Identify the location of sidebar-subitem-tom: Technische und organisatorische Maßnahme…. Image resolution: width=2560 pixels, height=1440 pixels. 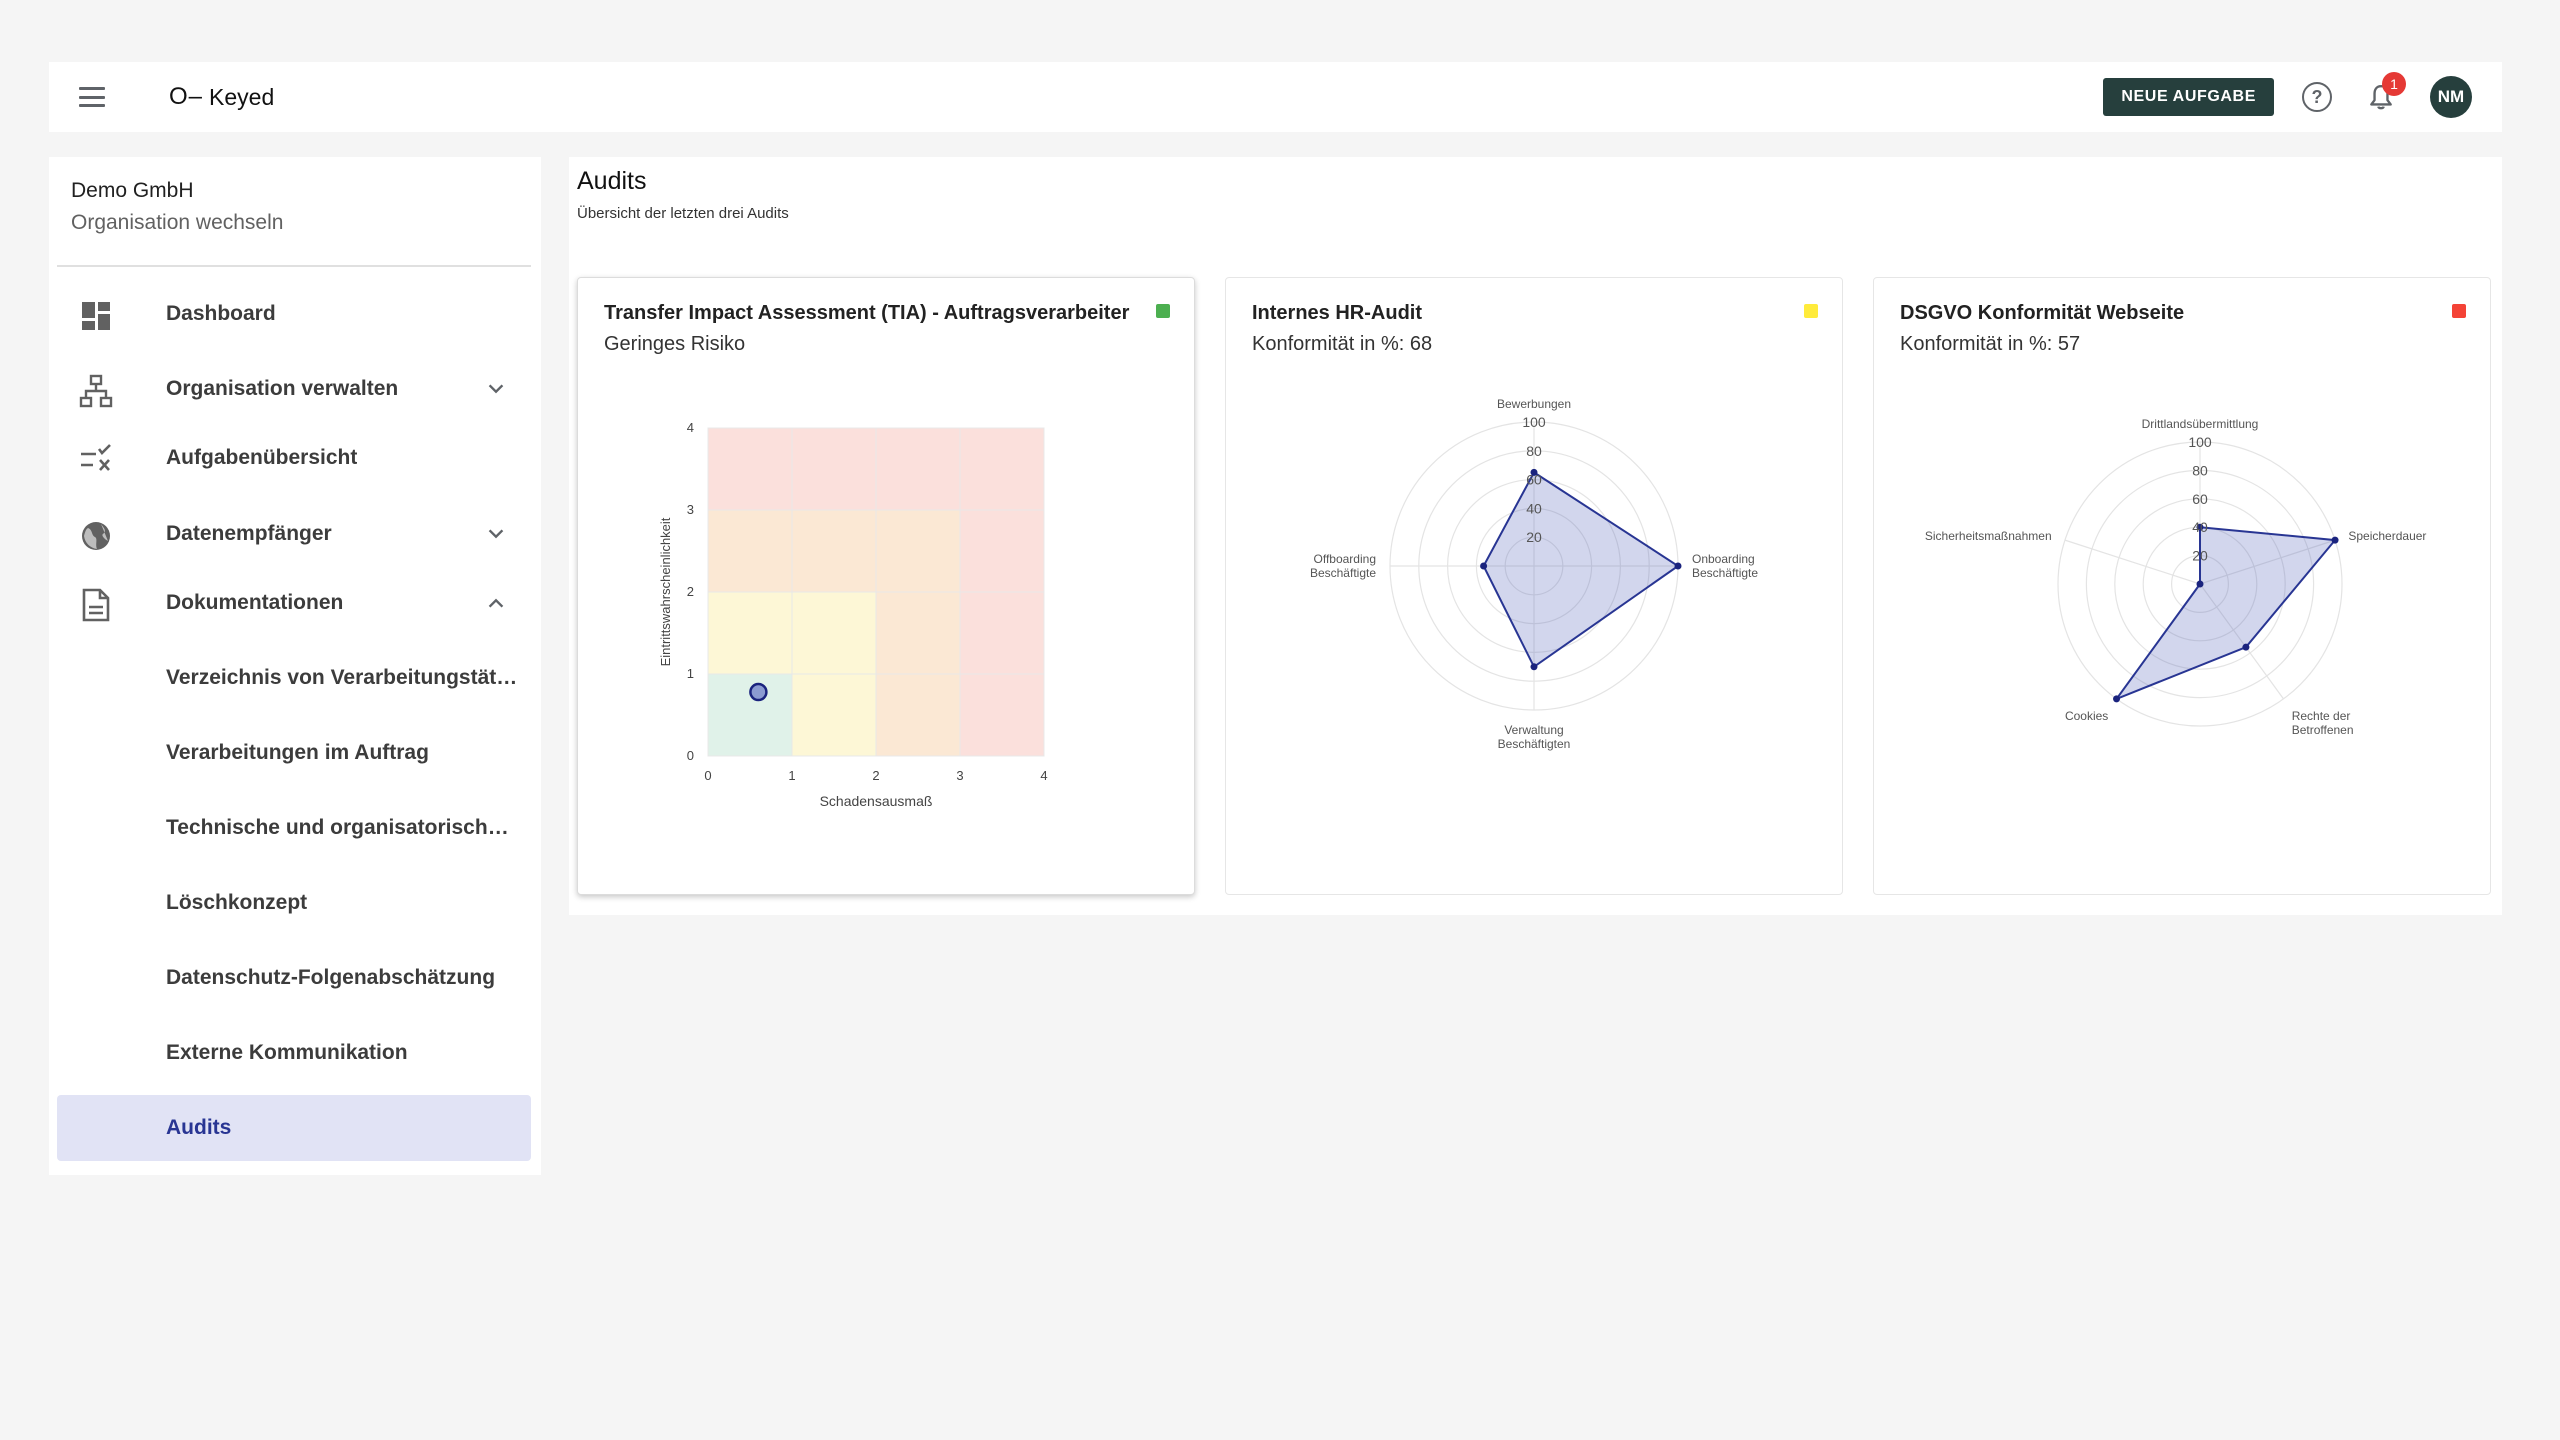
(294, 828).